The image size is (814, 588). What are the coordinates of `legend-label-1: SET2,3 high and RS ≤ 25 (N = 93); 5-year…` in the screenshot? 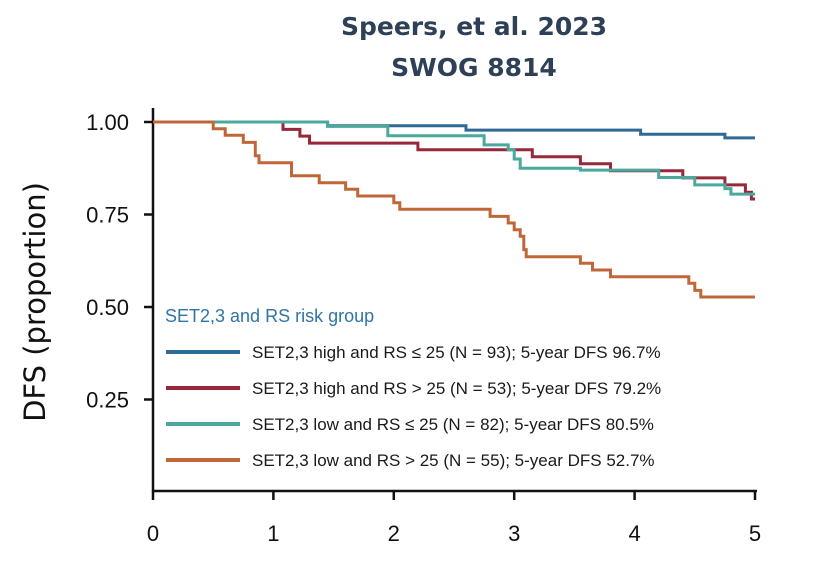 It's located at (456, 352).